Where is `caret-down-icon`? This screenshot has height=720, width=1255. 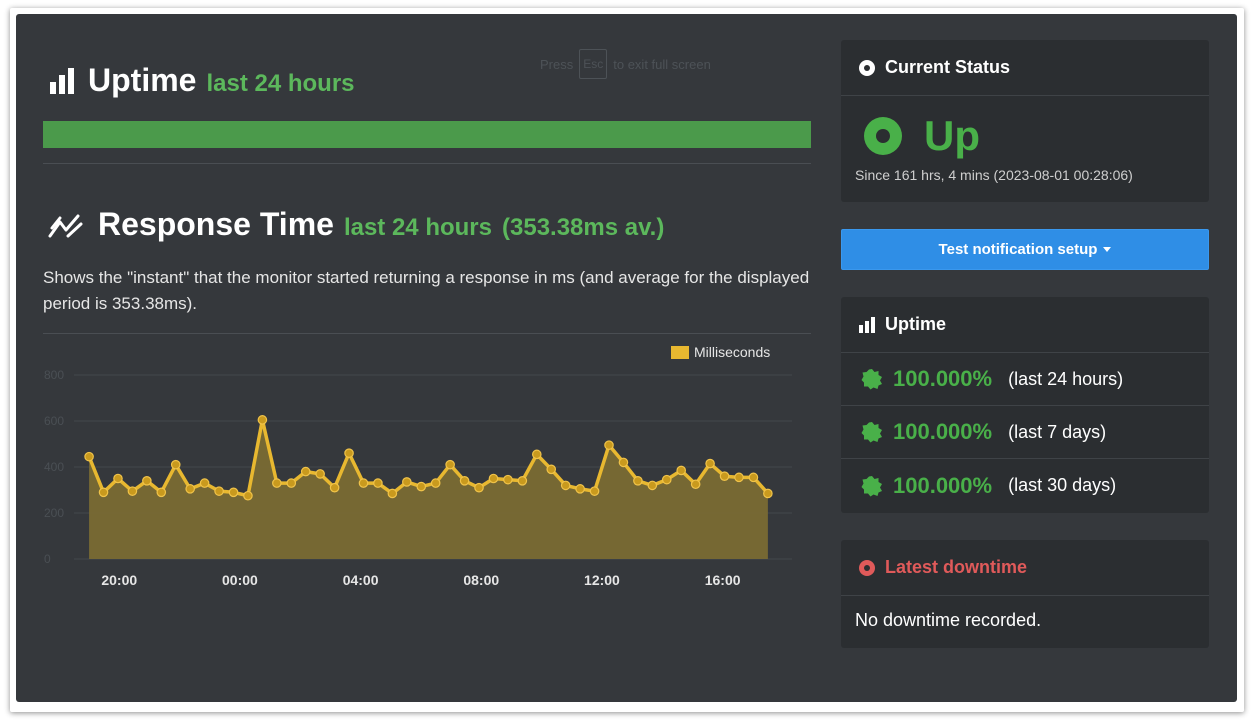
caret-down-icon is located at coordinates (1107, 249).